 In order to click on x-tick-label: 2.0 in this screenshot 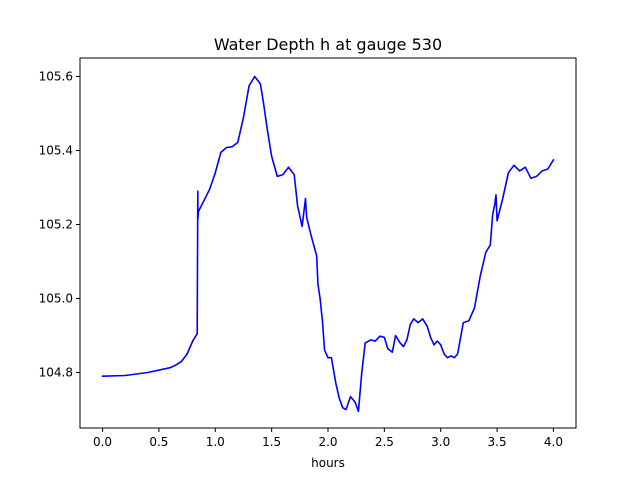, I will do `click(327, 442)`.